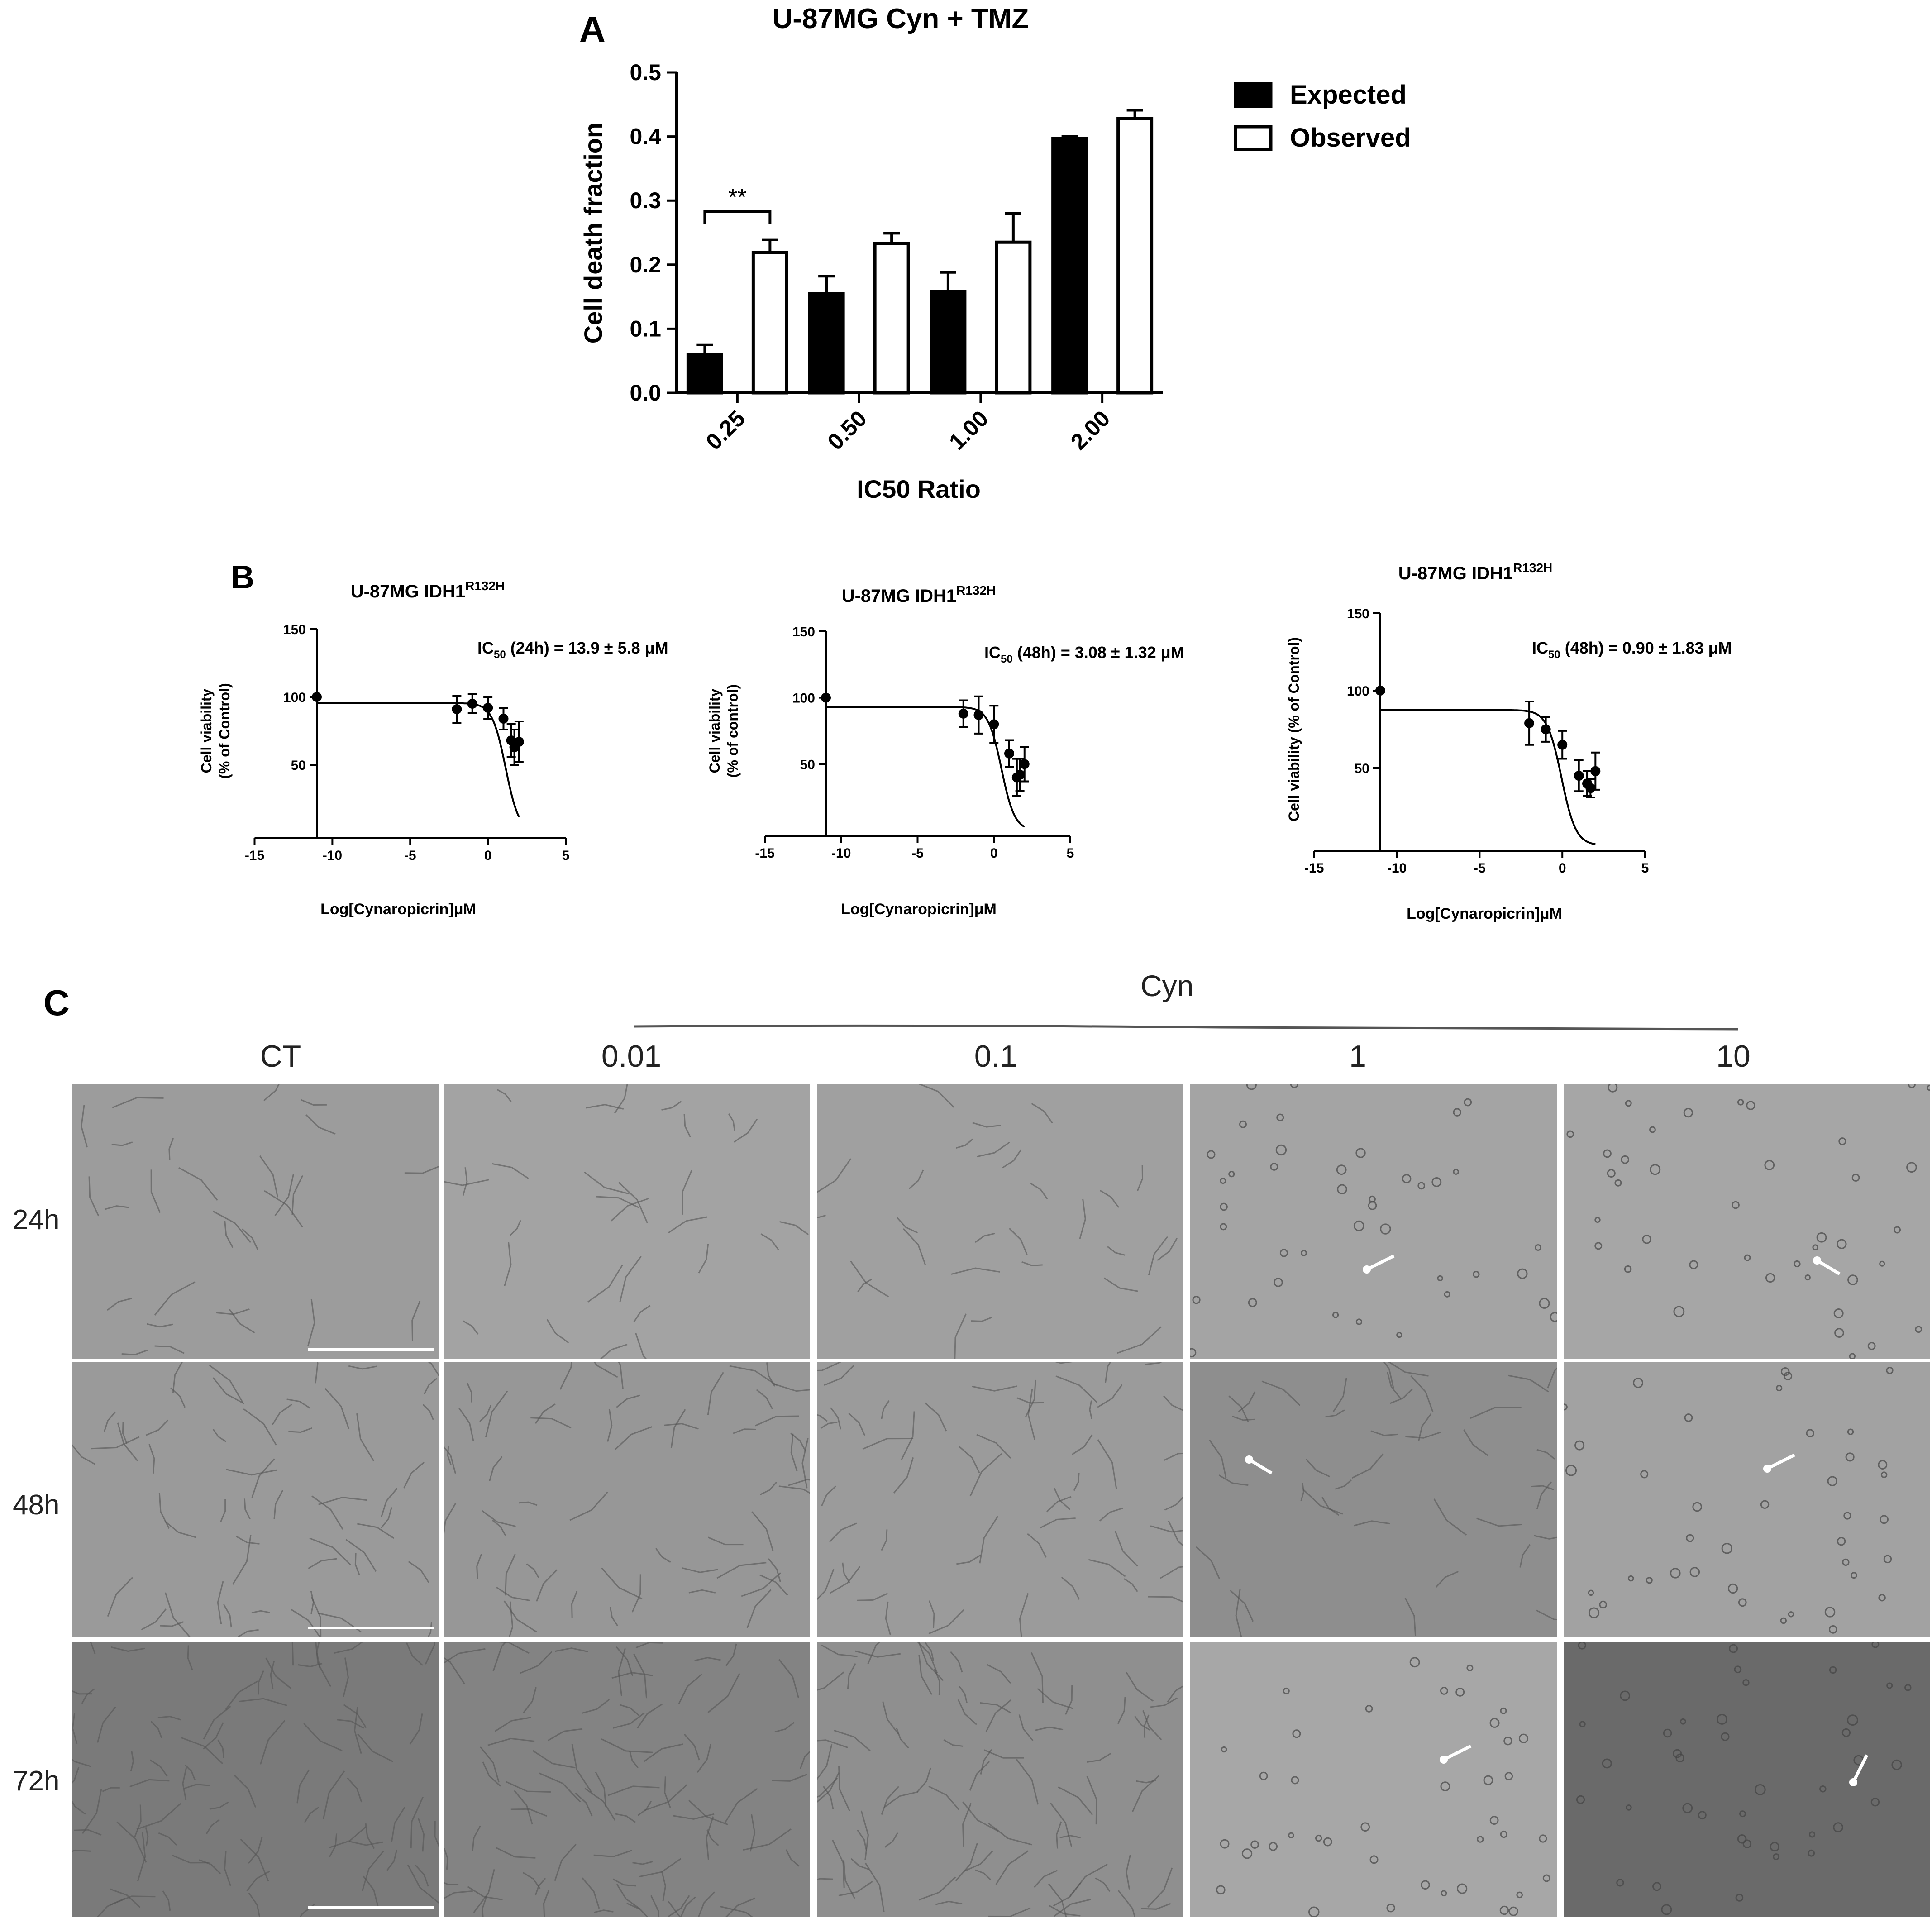 This screenshot has width=1932, height=1923. Describe the element at coordinates (1351, 138) in the screenshot. I see `legend-label-observed: Observed` at that location.